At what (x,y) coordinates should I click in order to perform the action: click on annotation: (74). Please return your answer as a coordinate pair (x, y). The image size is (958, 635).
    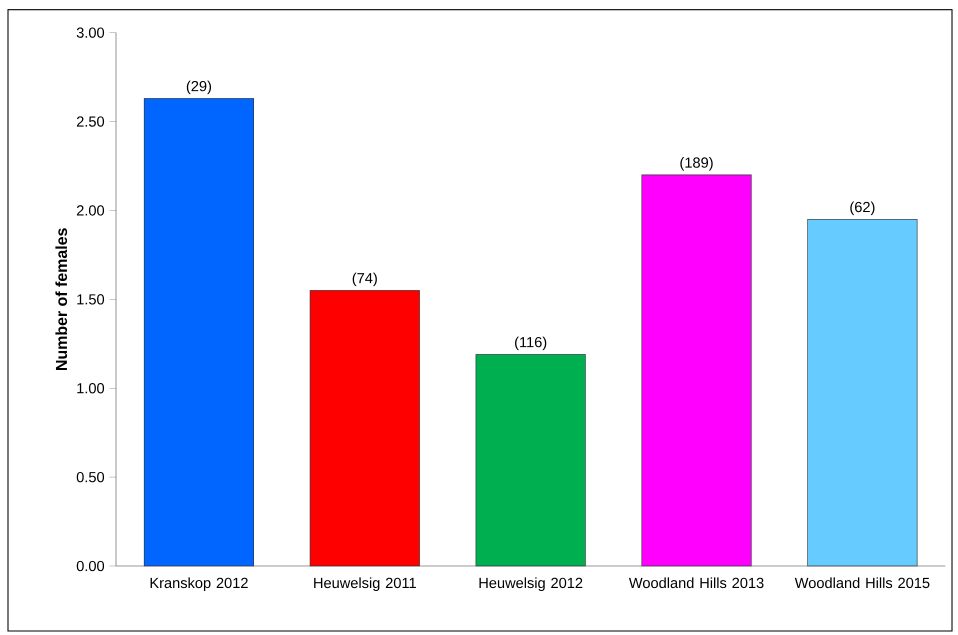
    Looking at the image, I should click on (364, 279).